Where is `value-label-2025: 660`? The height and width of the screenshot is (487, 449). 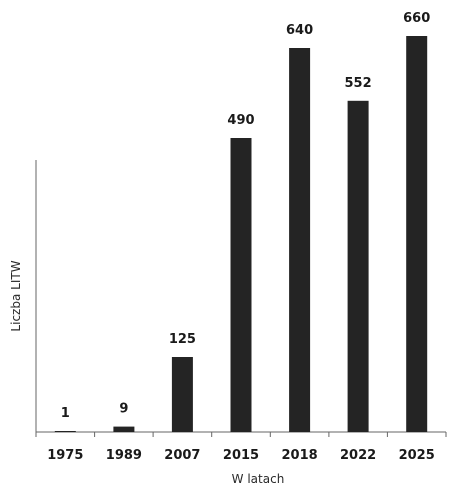
value-label-2025: 660 is located at coordinates (416, 18).